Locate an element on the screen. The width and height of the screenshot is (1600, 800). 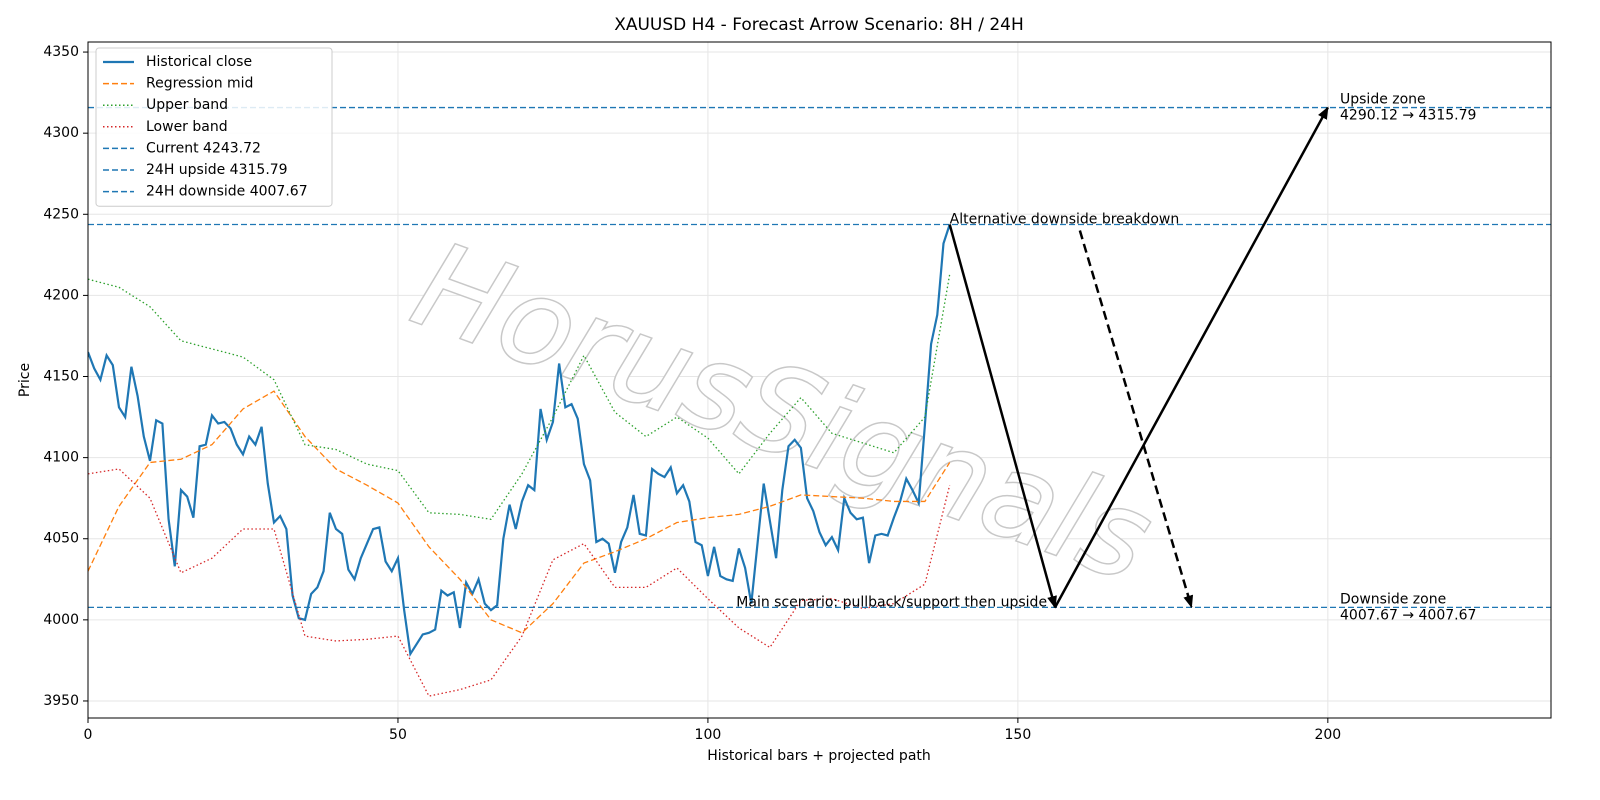
zone-label: Upside zone is located at coordinates (1383, 100).